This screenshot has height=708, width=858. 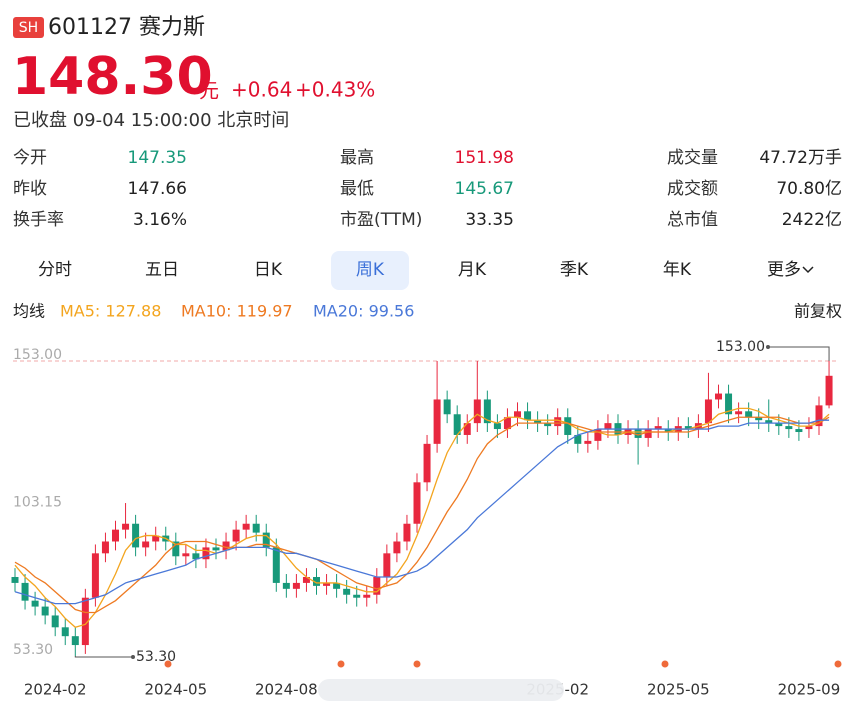 What do you see at coordinates (489, 220) in the screenshot?
I see `stat-value: 33.35` at bounding box center [489, 220].